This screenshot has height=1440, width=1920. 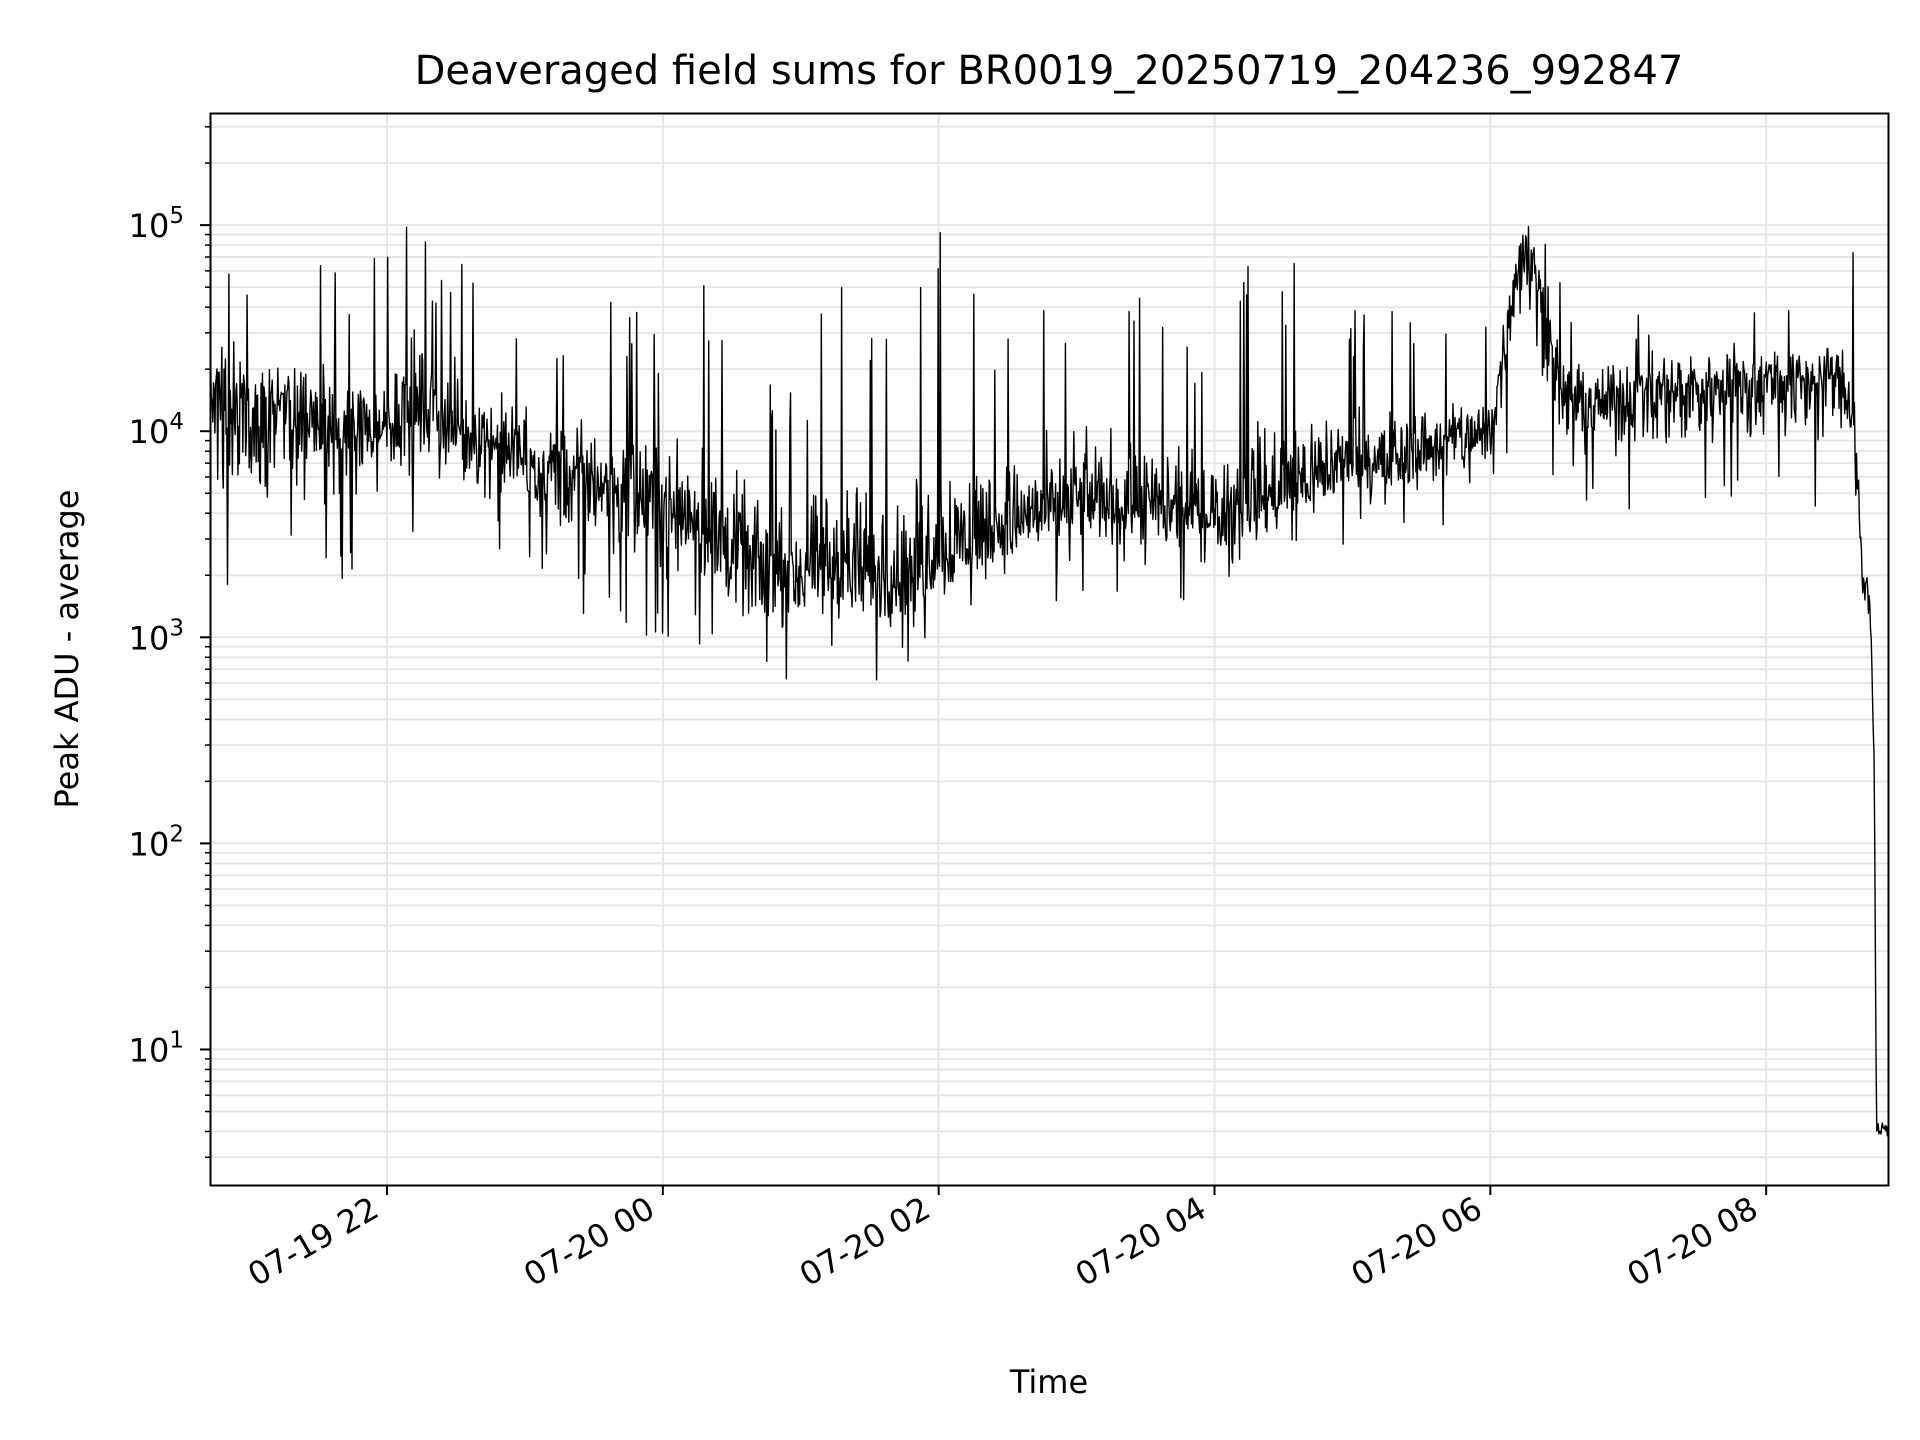 I want to click on y-tick-label: 10⁴, so click(x=156, y=430).